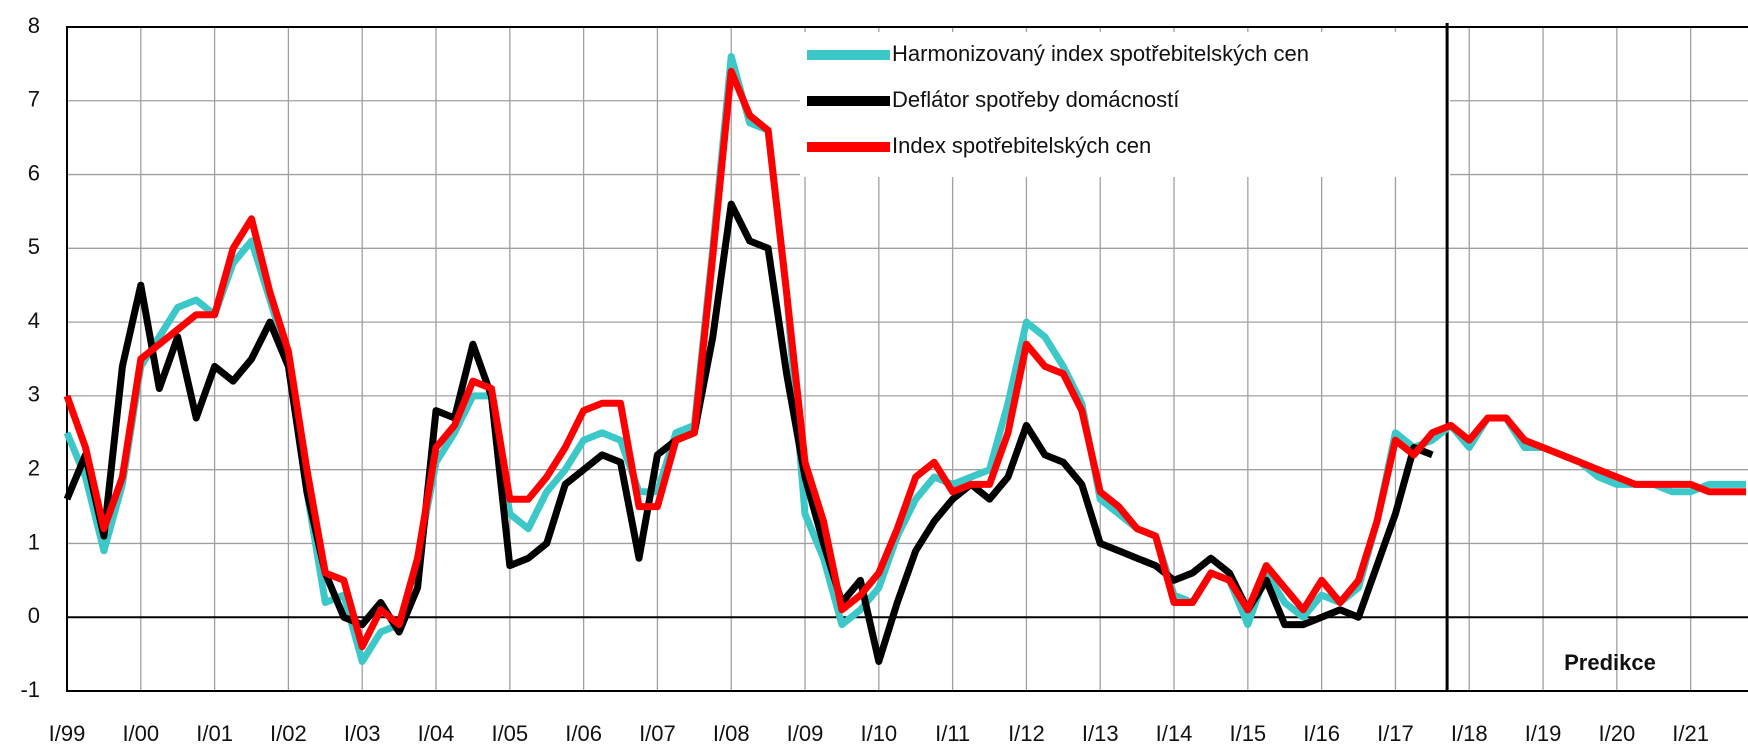 The width and height of the screenshot is (1748, 752). I want to click on legend-label: Deflátor spotřeby domácností, so click(1035, 99).